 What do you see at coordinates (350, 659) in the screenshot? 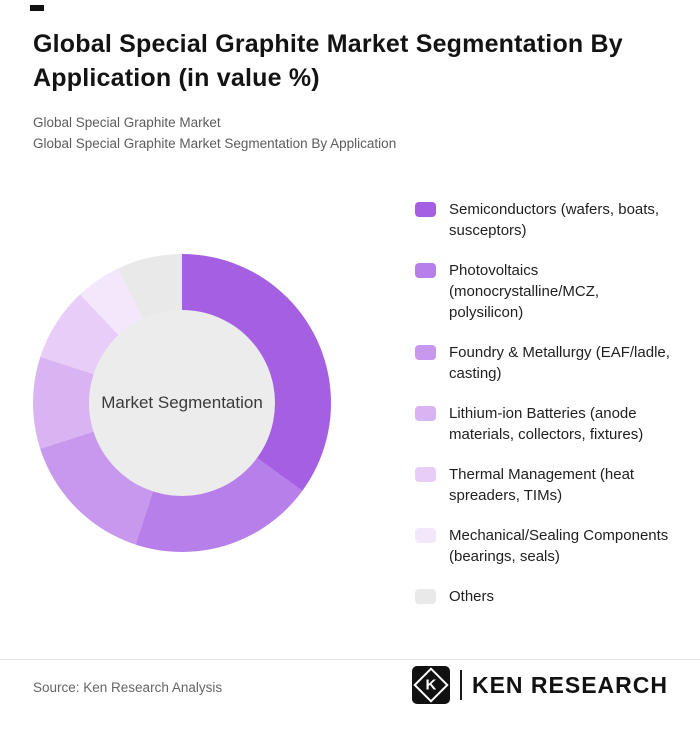
I see `footer-divider` at bounding box center [350, 659].